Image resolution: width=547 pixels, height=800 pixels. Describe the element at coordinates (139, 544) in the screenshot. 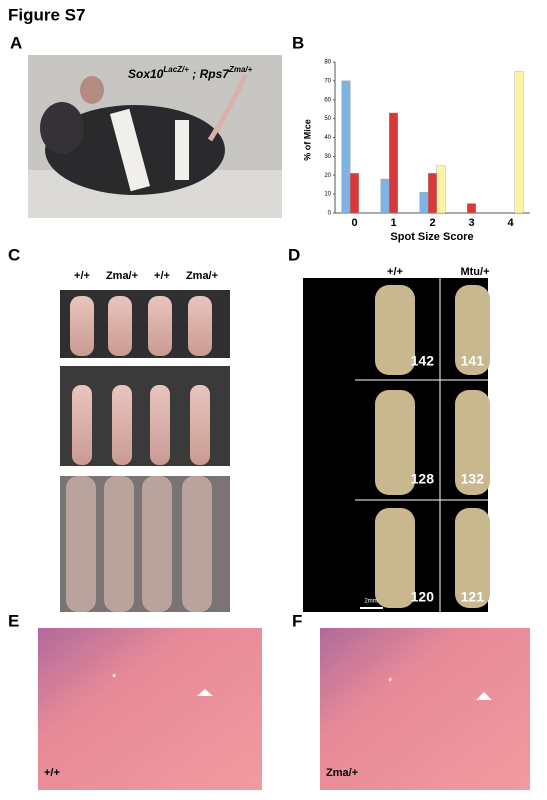

I see `tails` at that location.